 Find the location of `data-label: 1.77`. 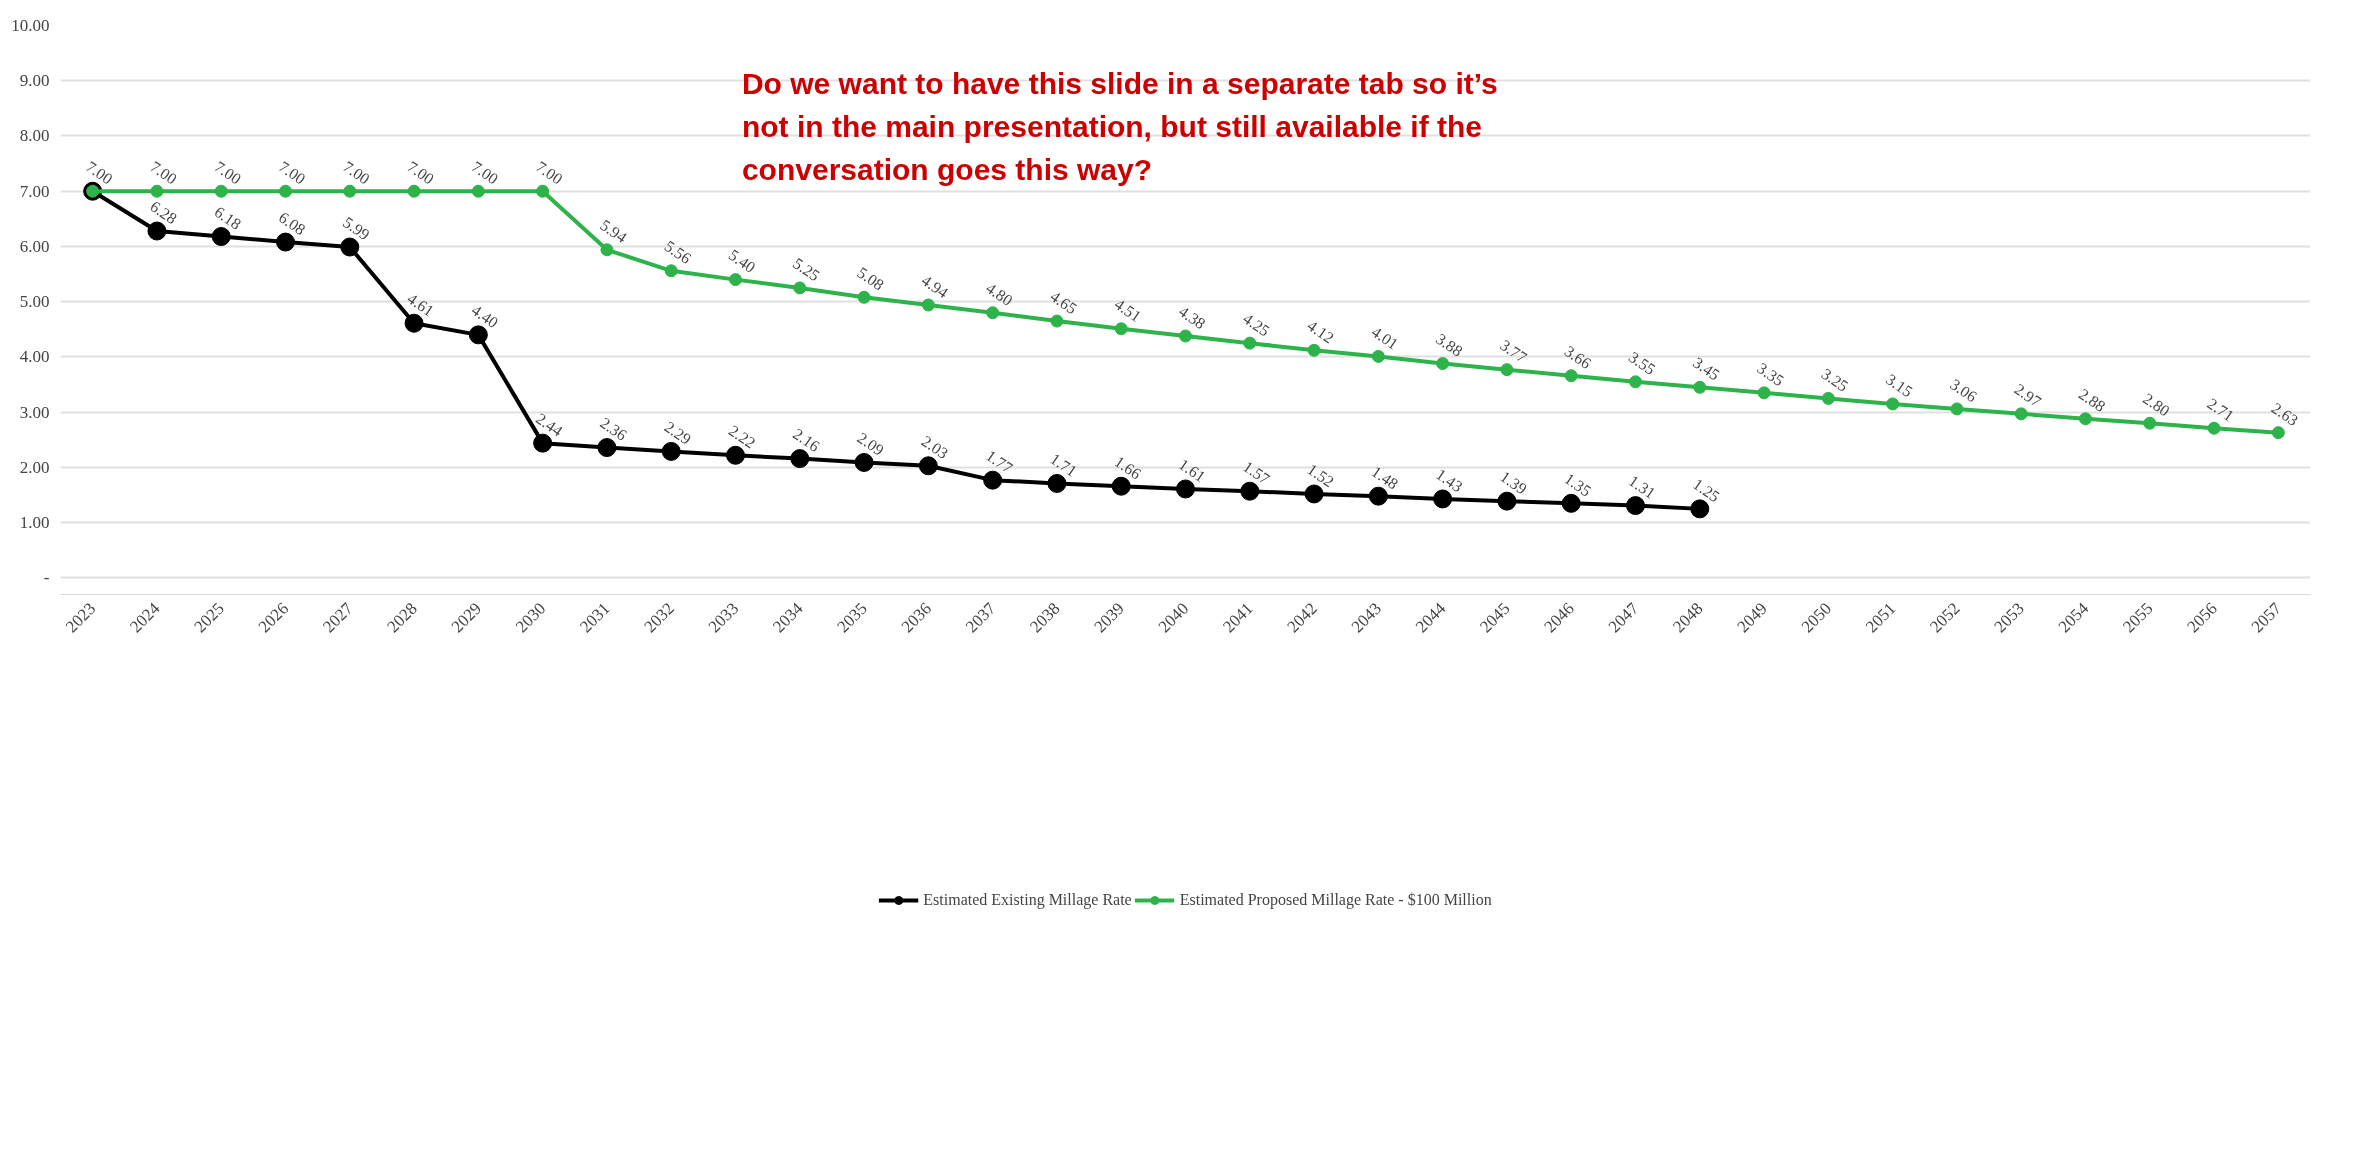

data-label: 1.77 is located at coordinates (999, 461).